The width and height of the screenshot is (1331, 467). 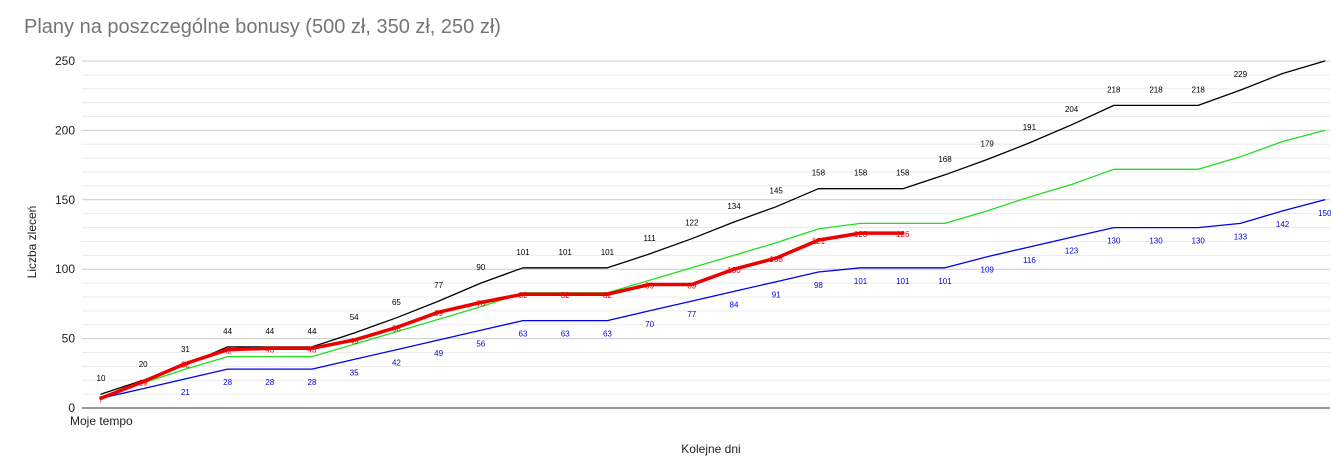 I want to click on data-label: 84, so click(x=734, y=304).